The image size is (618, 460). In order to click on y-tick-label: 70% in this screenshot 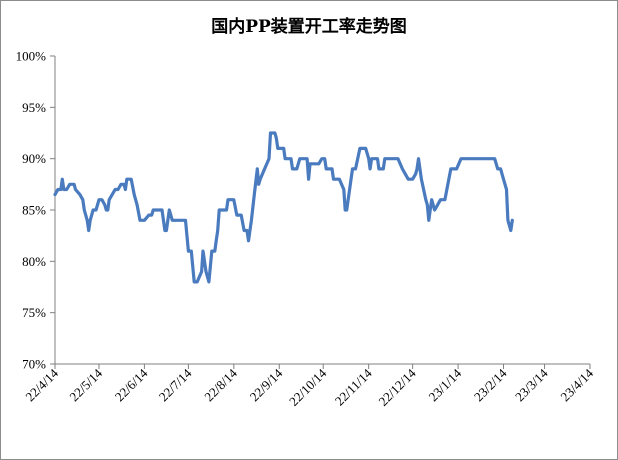, I will do `click(34, 364)`.